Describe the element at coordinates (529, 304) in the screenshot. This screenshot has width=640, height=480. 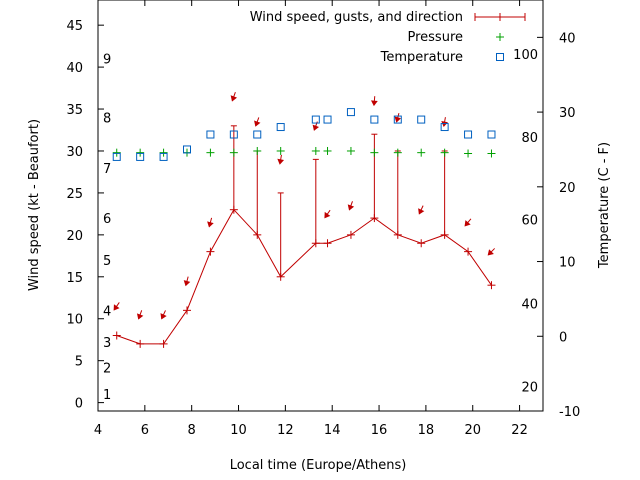
I see `fahrenheit-label: 40` at that location.